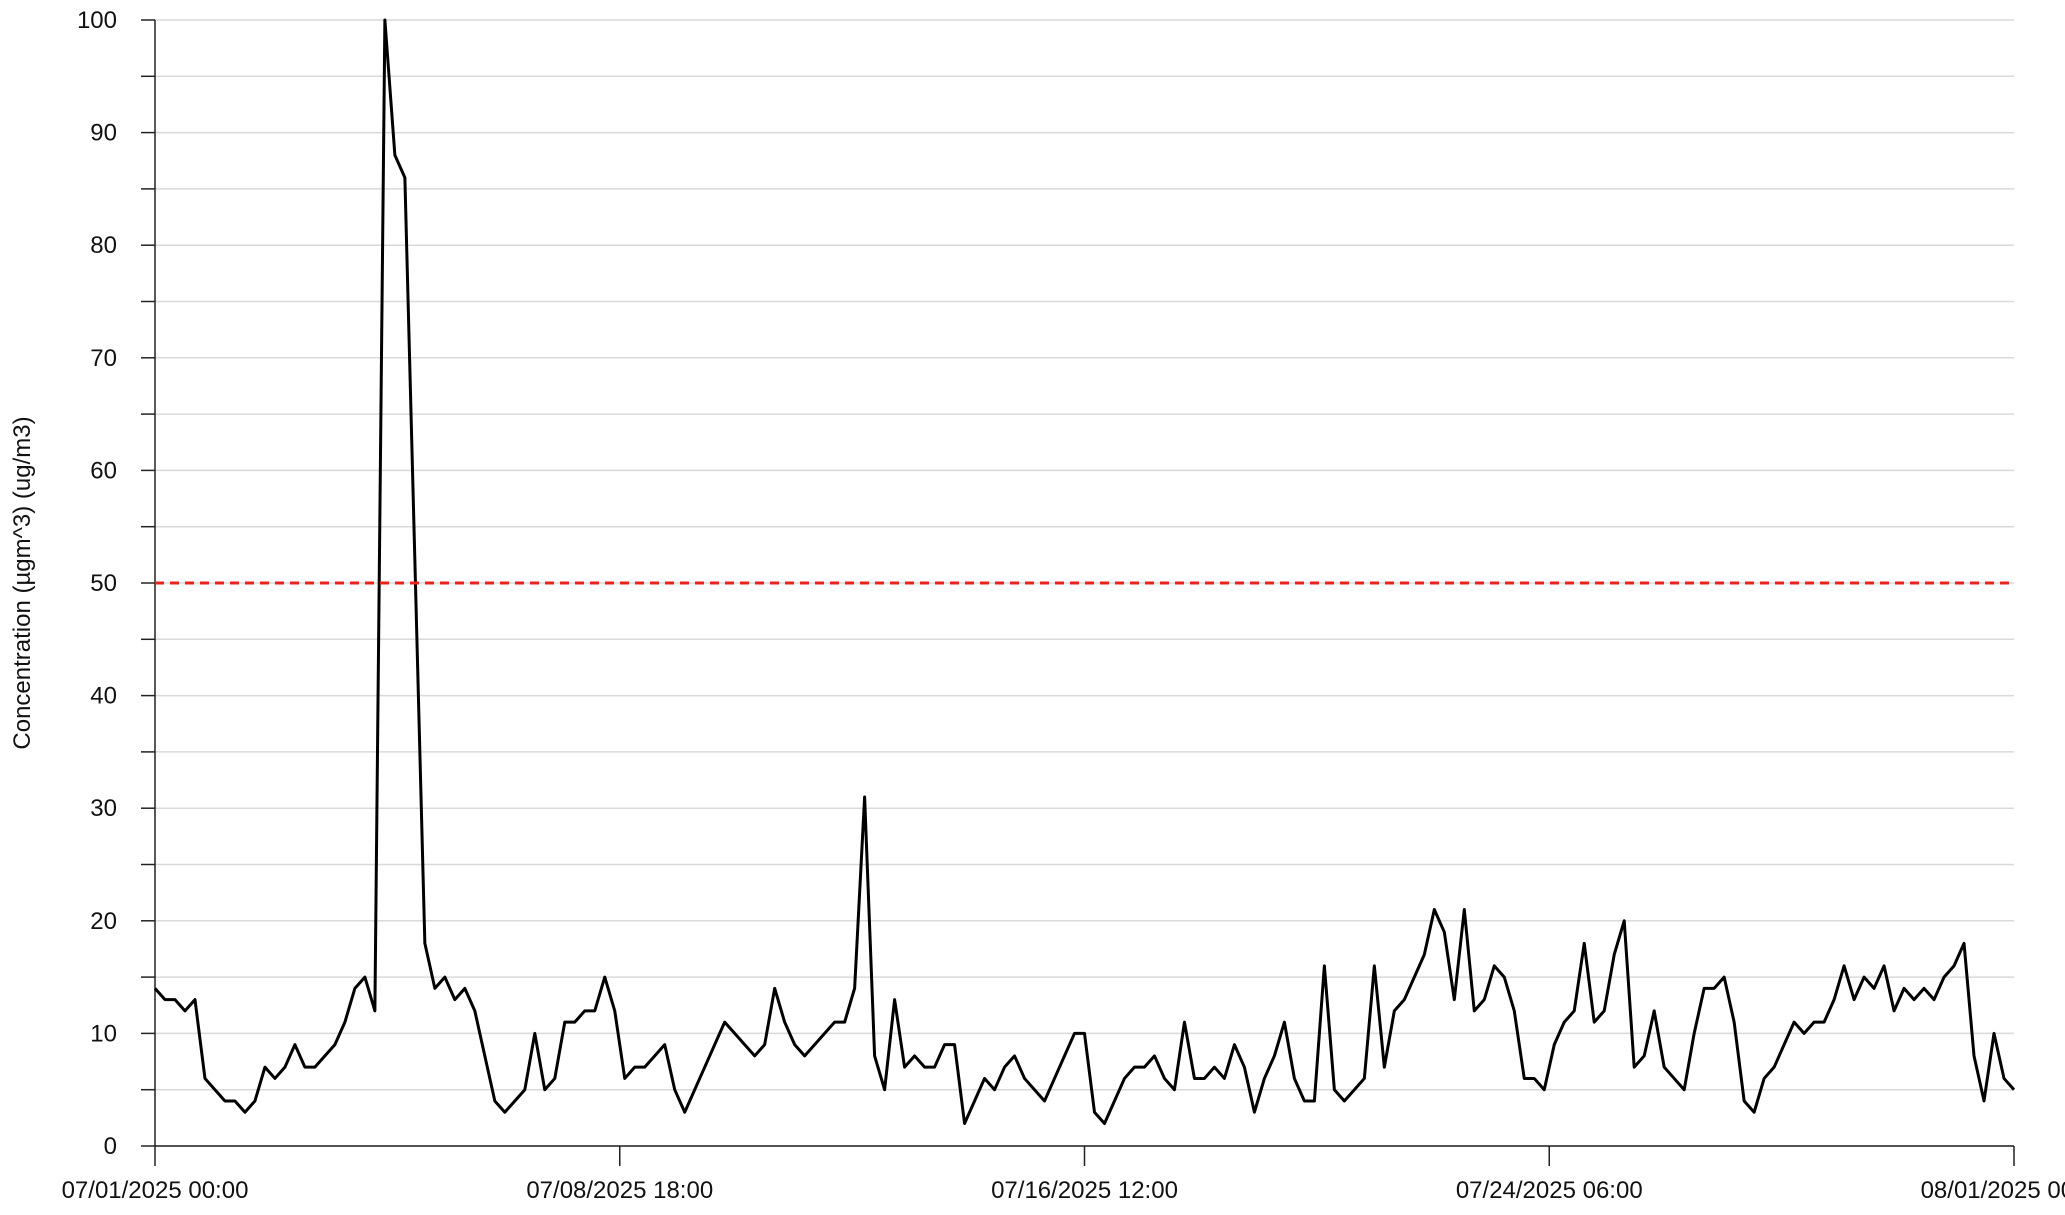 The width and height of the screenshot is (2065, 1215). What do you see at coordinates (97, 20) in the screenshot?
I see `y-tick-label: 100` at bounding box center [97, 20].